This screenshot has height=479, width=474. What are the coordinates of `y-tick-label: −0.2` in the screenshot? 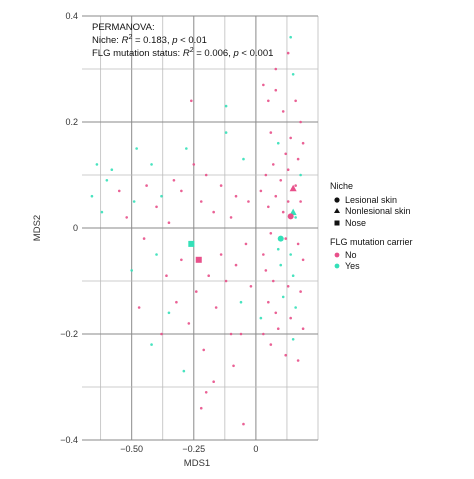 It's located at (69, 334).